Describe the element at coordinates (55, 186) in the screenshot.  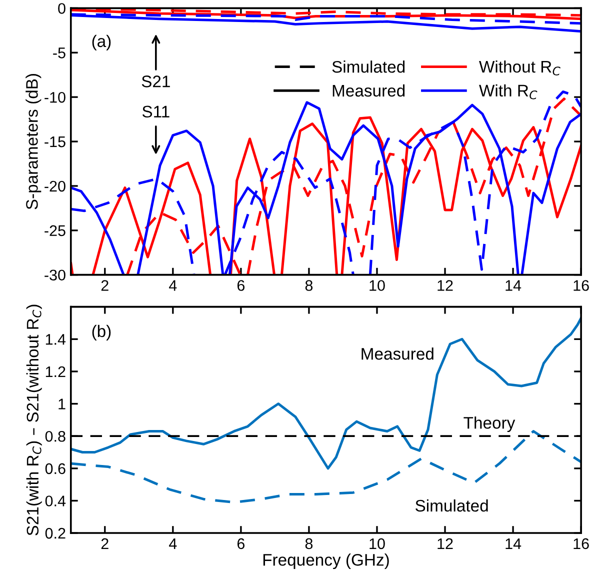
I see `y-tick-label: -20` at that location.